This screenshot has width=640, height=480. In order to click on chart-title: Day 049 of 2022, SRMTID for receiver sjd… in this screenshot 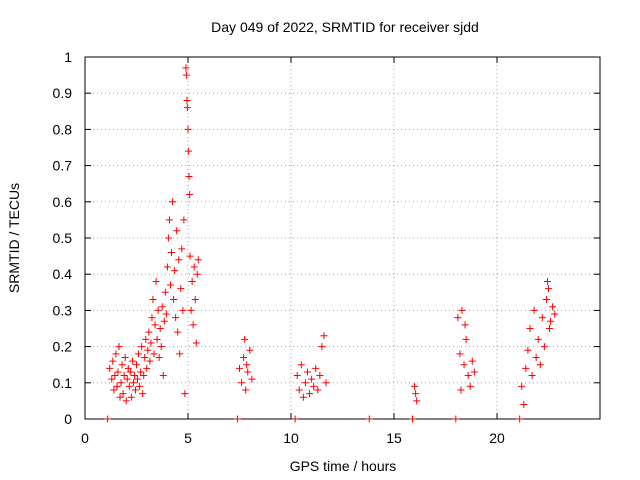, I will do `click(345, 27)`.